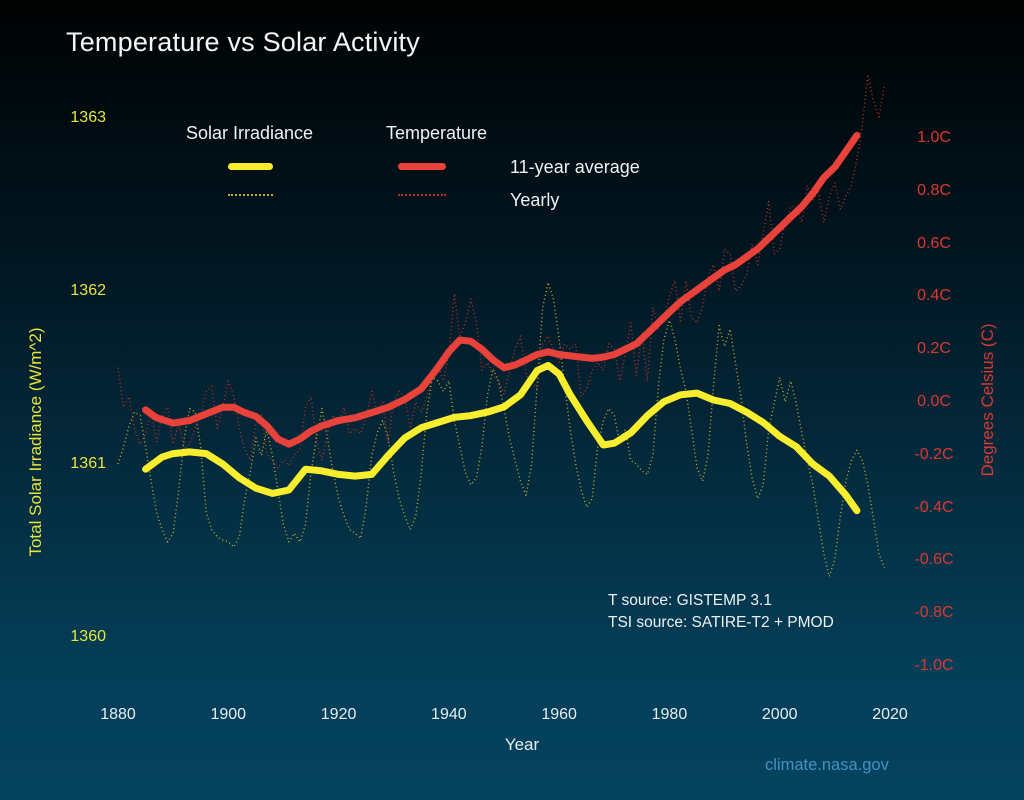 Image resolution: width=1024 pixels, height=800 pixels. I want to click on tsi-11yr-line, so click(501, 438).